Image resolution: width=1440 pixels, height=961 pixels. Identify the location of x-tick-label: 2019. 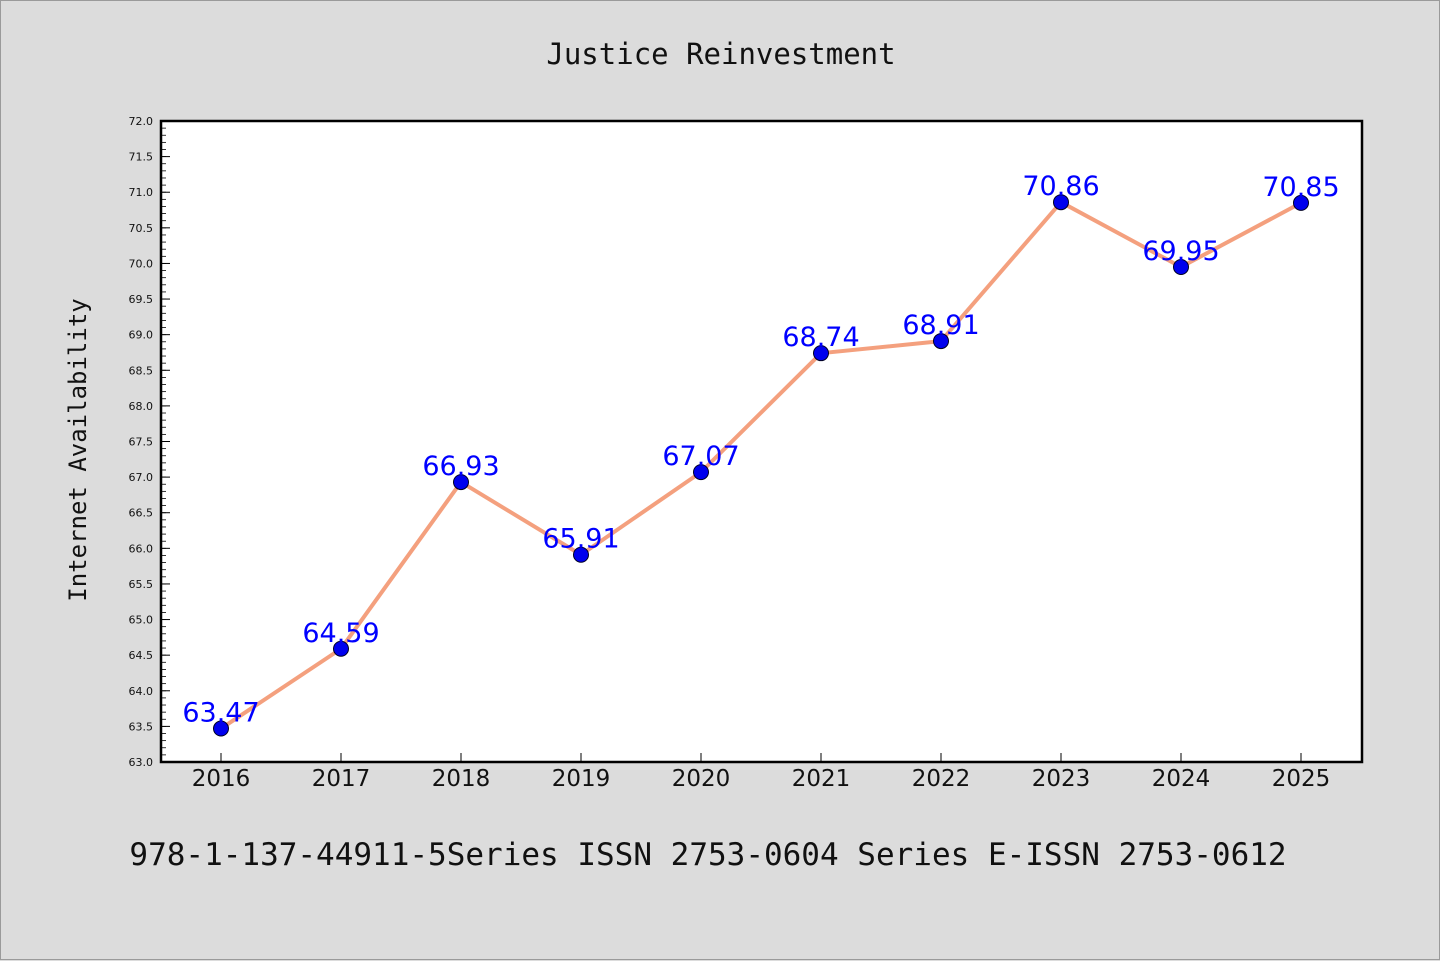
(581, 779).